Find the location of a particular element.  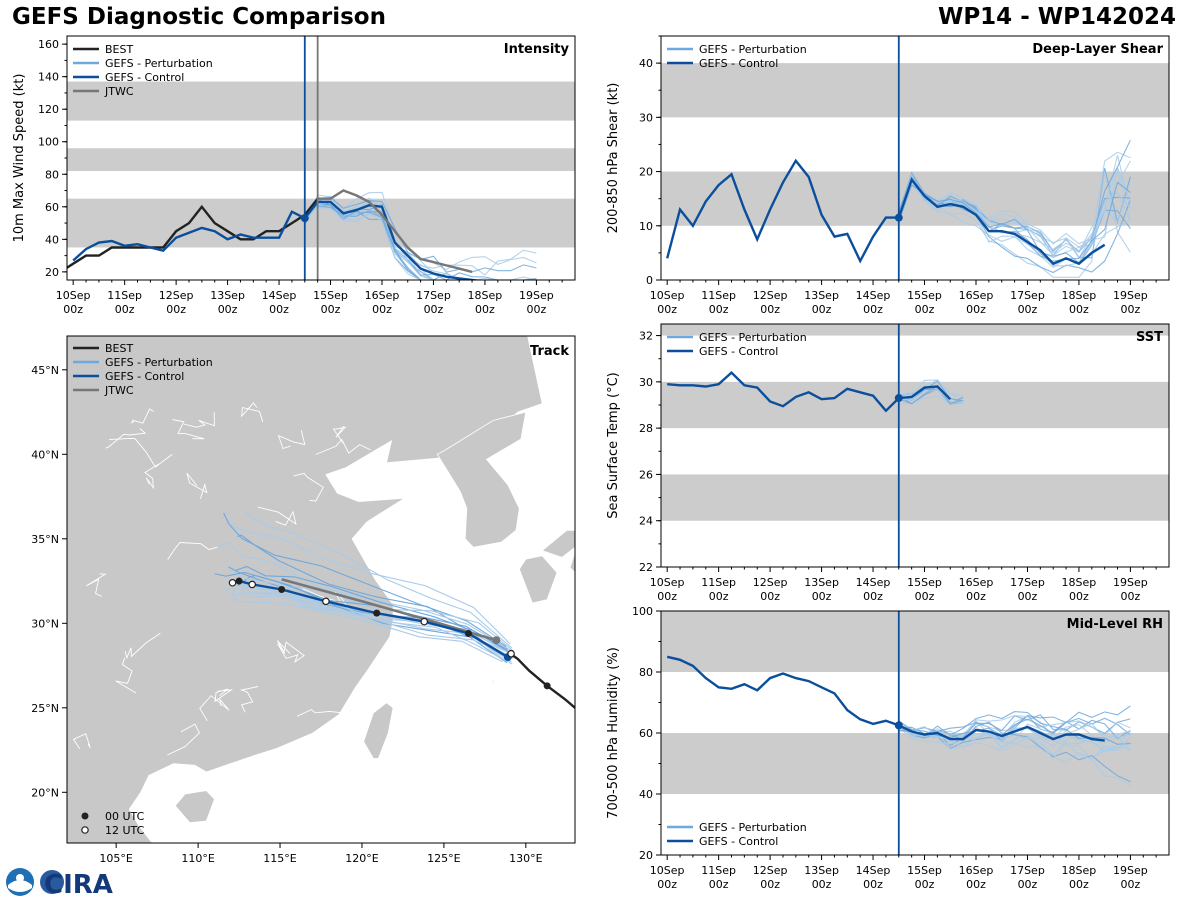

x-tick-label: 12Sep is located at coordinates (770, 870).